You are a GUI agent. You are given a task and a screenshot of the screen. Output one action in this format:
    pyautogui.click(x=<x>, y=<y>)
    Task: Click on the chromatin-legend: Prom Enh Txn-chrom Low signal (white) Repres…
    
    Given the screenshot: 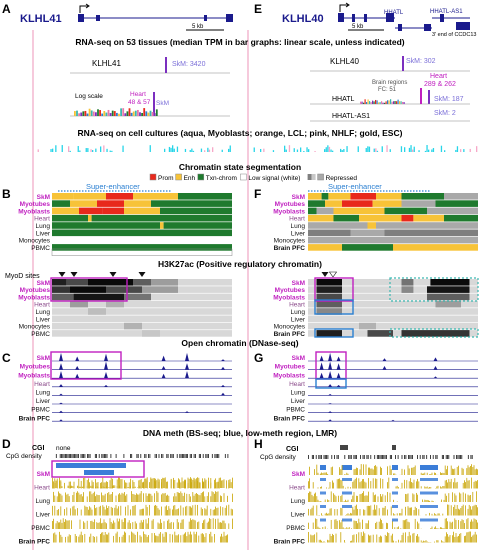 What is the action you would take?
    pyautogui.click(x=253, y=177)
    